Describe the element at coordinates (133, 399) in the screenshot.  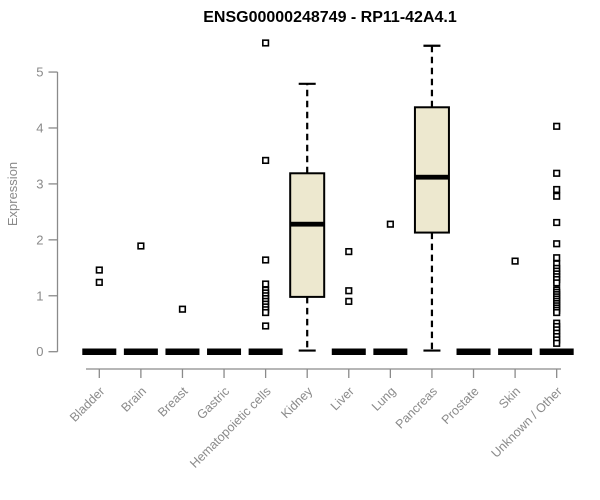
I see `x-tick-label: Brain` at that location.